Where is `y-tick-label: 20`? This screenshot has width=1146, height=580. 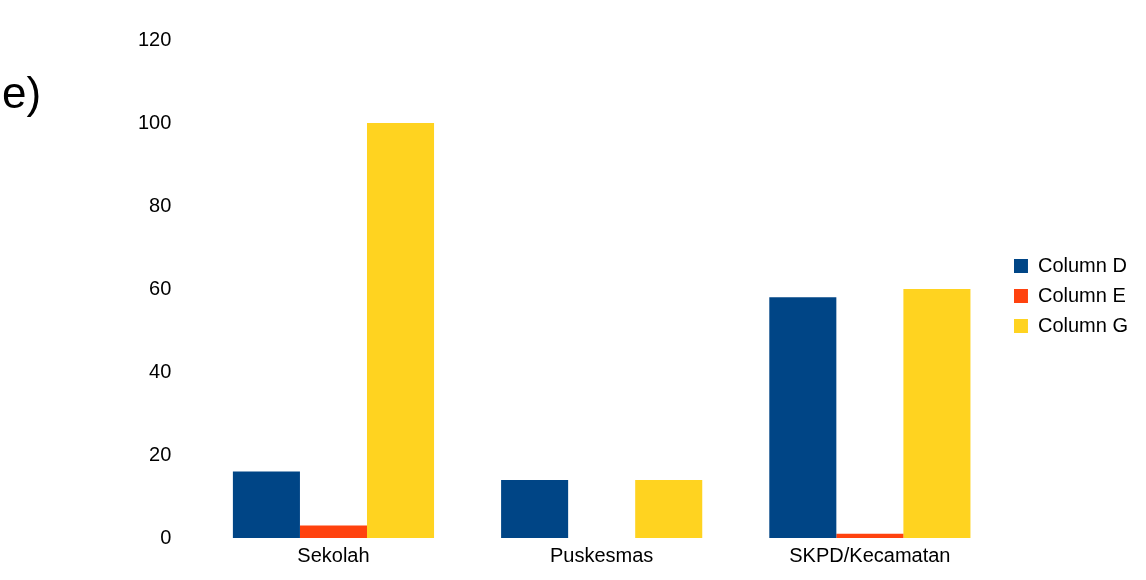 y-tick-label: 20 is located at coordinates (160, 453).